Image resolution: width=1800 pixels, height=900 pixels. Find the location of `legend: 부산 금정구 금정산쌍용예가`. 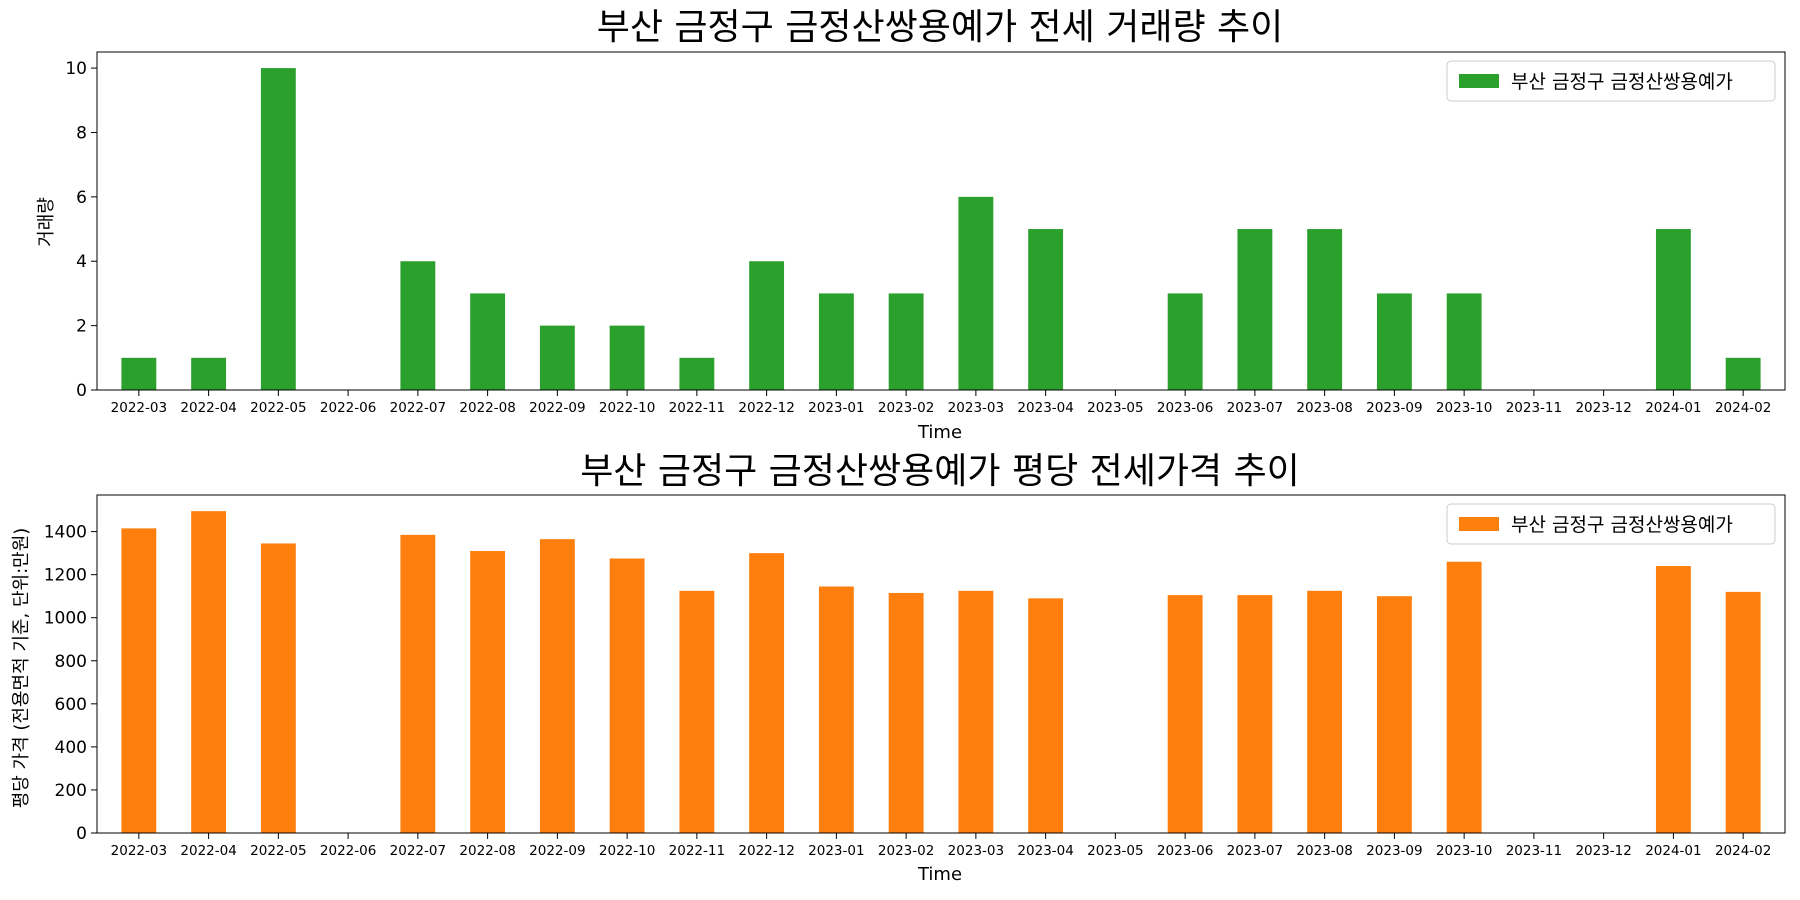

legend: 부산 금정구 금정산쌍용예가 is located at coordinates (1611, 81).